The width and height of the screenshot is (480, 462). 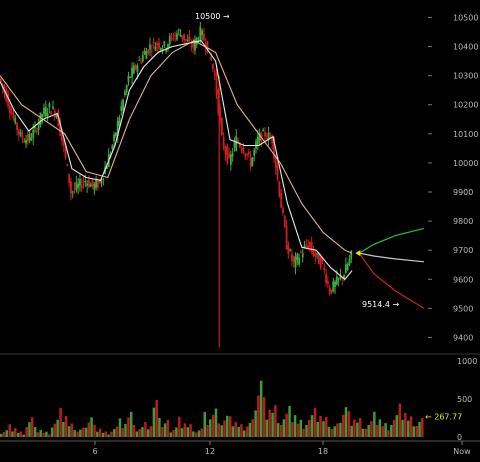 What do you see at coordinates (391, 240) in the screenshot?
I see `projection-up-line` at bounding box center [391, 240].